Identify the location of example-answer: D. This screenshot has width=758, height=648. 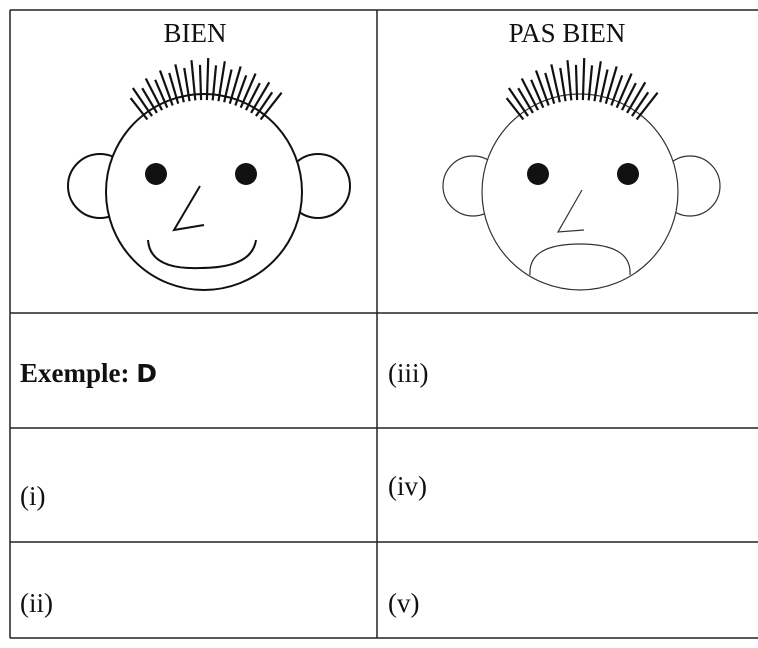
(146, 373).